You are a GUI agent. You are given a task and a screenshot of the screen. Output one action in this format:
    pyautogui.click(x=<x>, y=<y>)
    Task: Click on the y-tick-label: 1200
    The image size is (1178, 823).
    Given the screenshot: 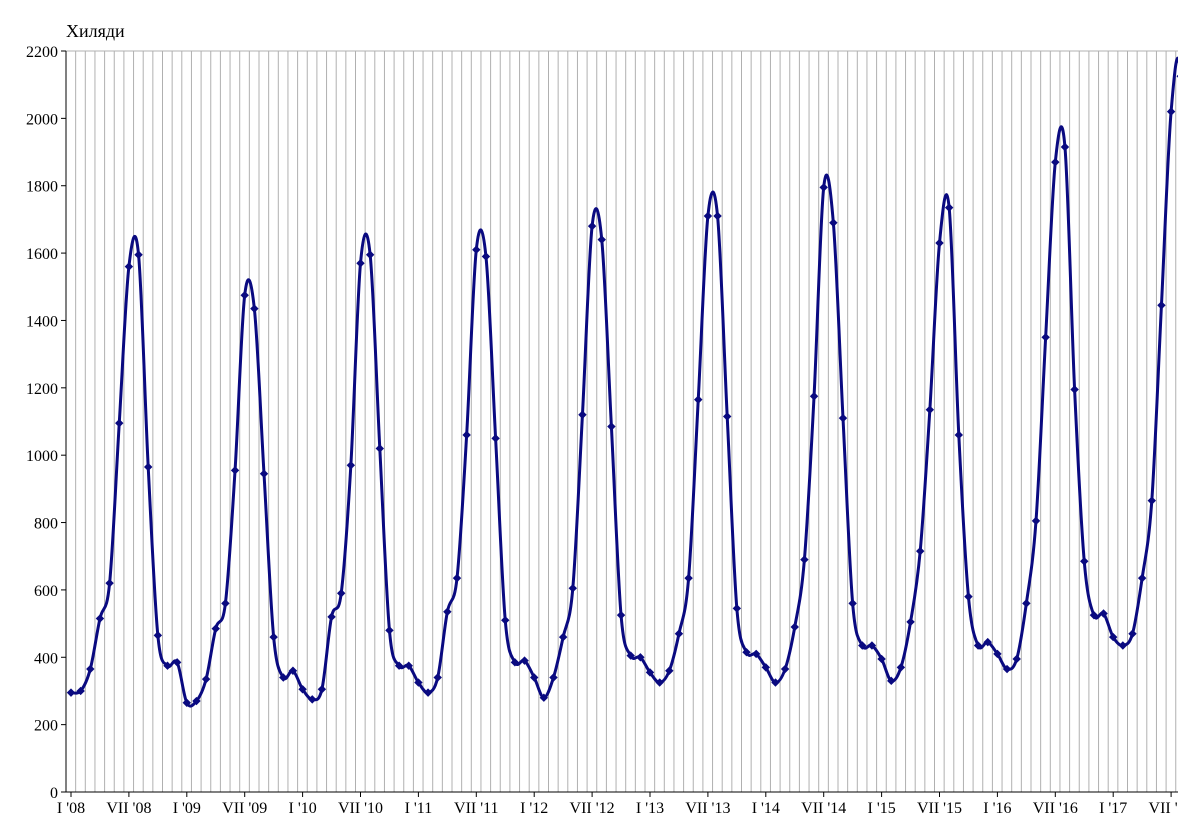 What is the action you would take?
    pyautogui.click(x=42, y=389)
    